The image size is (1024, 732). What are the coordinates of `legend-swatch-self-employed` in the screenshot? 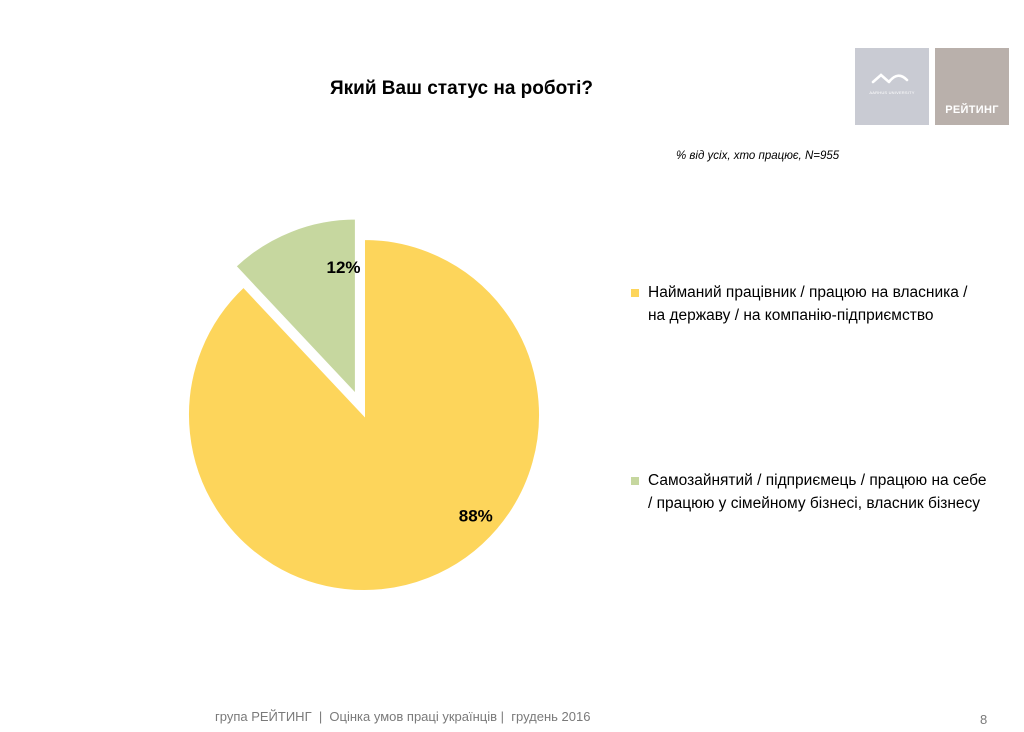 It's located at (635, 481).